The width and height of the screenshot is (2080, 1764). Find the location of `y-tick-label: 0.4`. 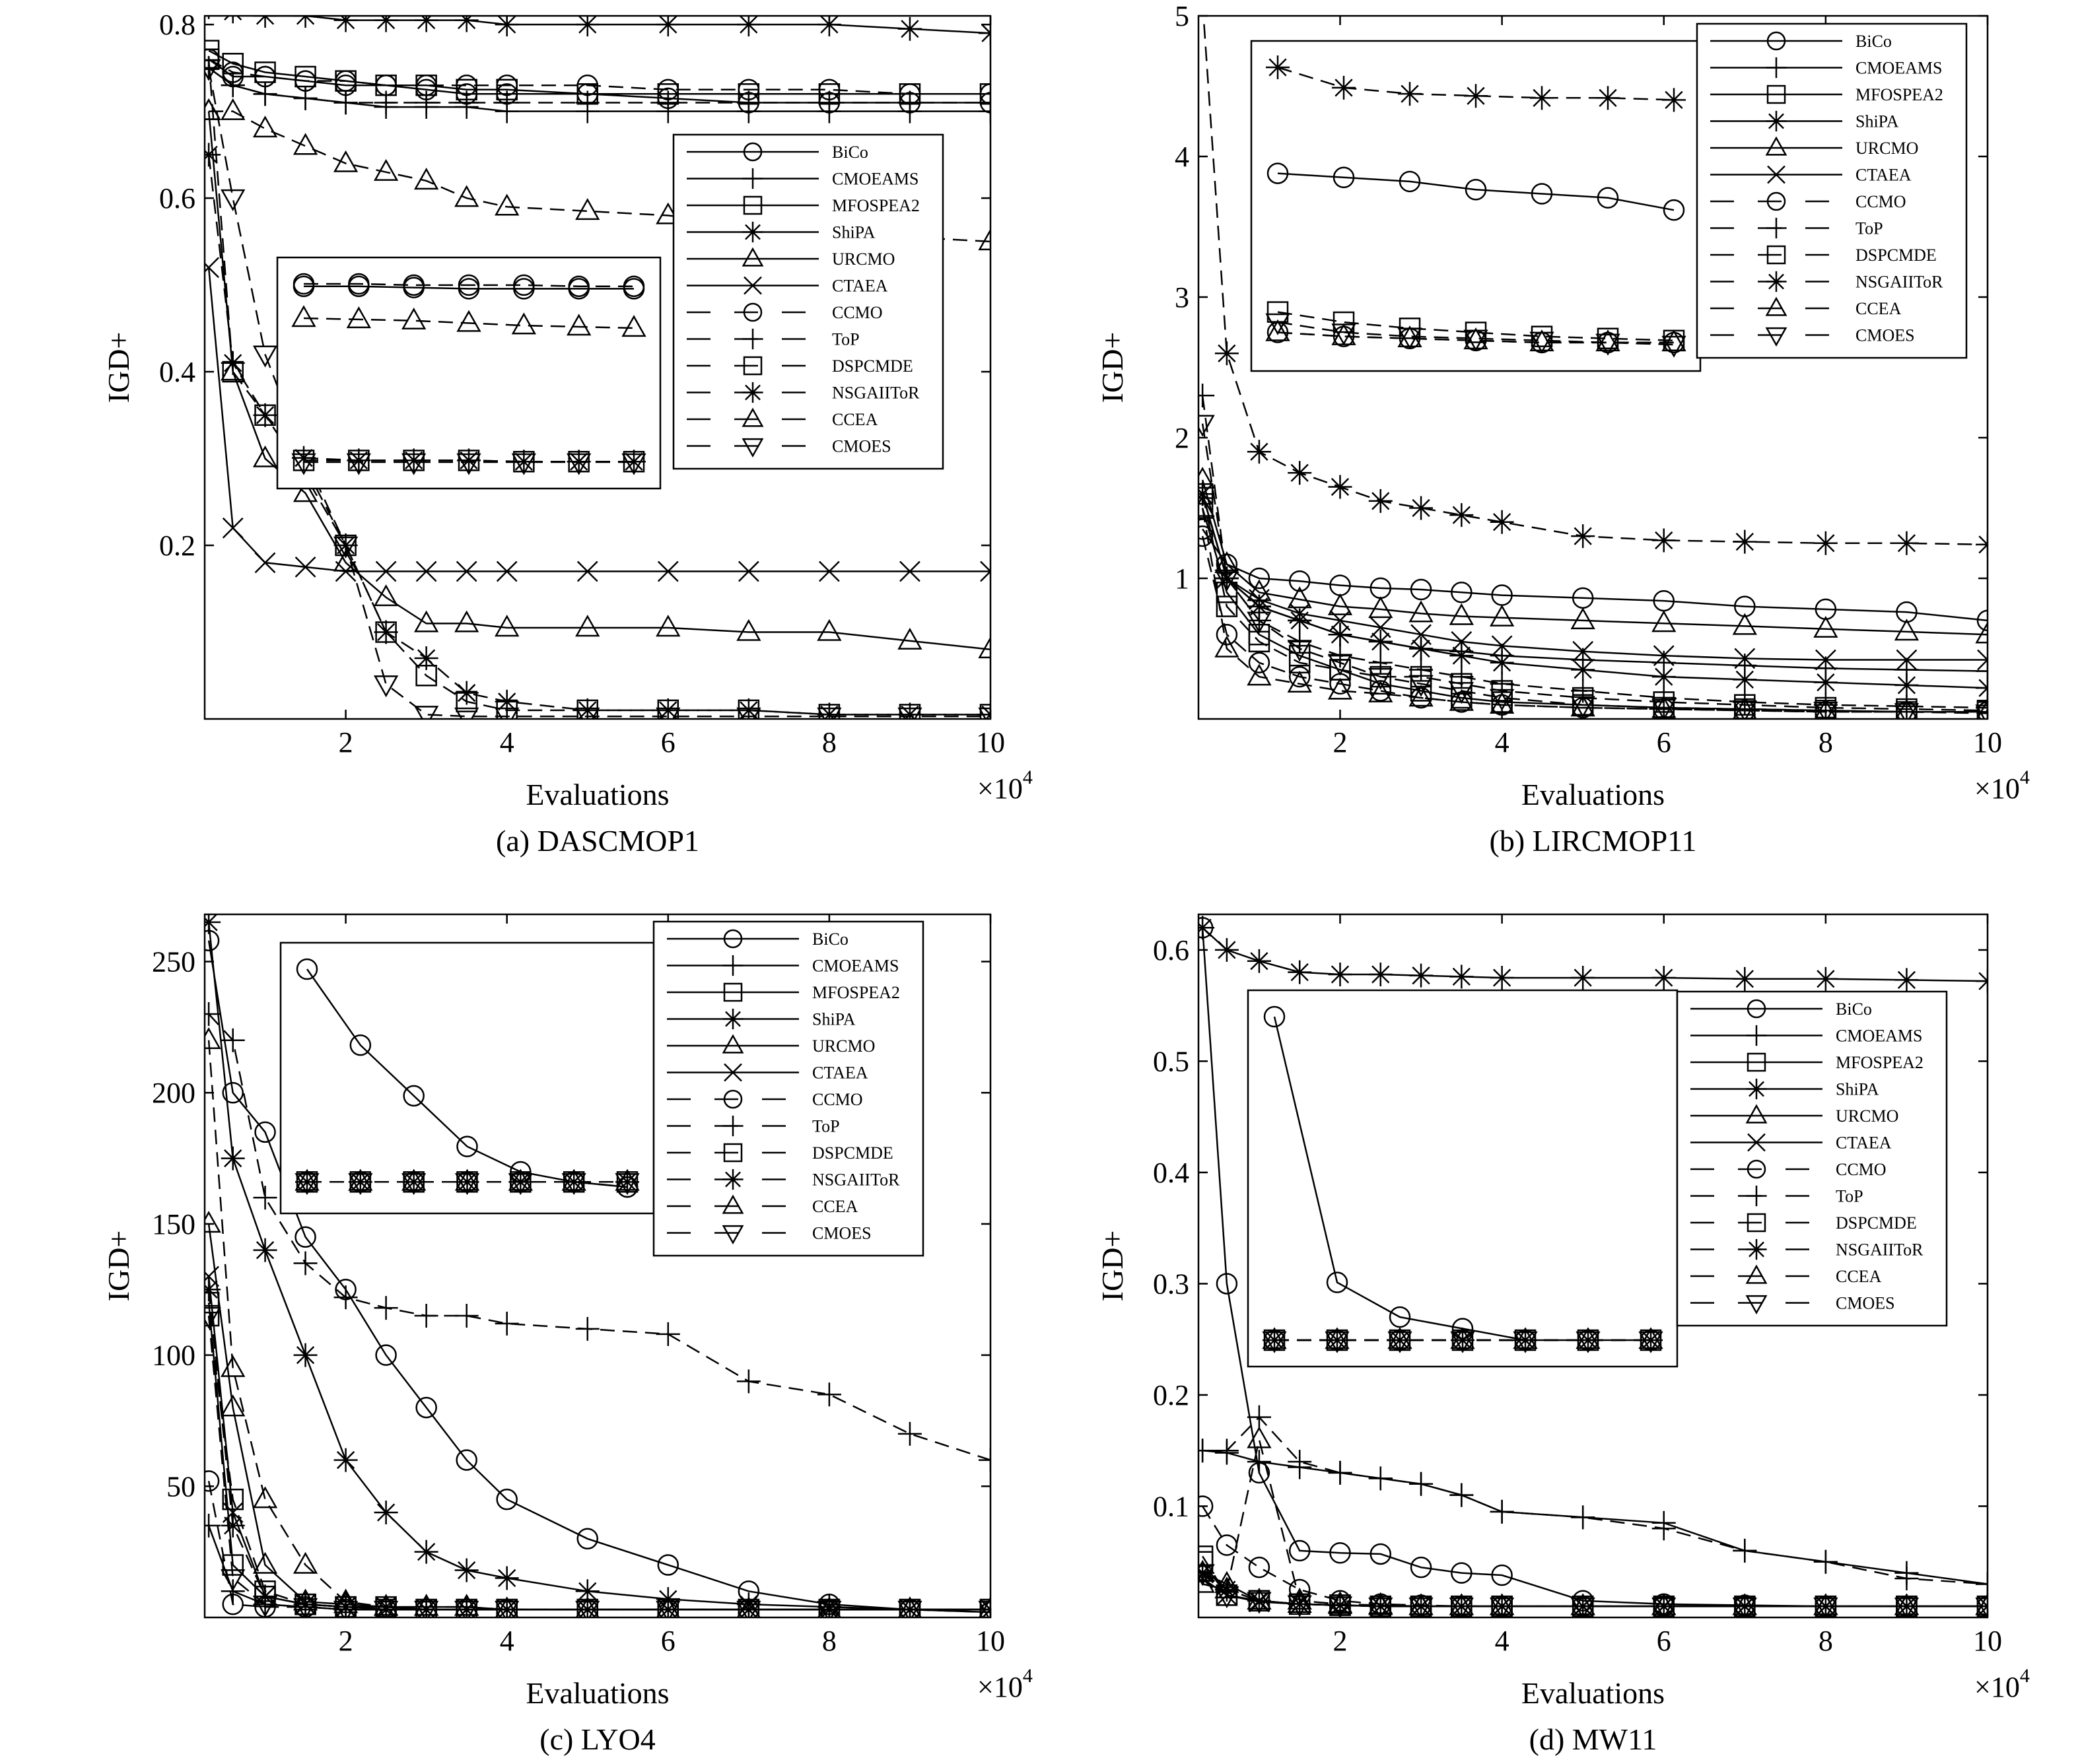

y-tick-label: 0.4 is located at coordinates (177, 372).